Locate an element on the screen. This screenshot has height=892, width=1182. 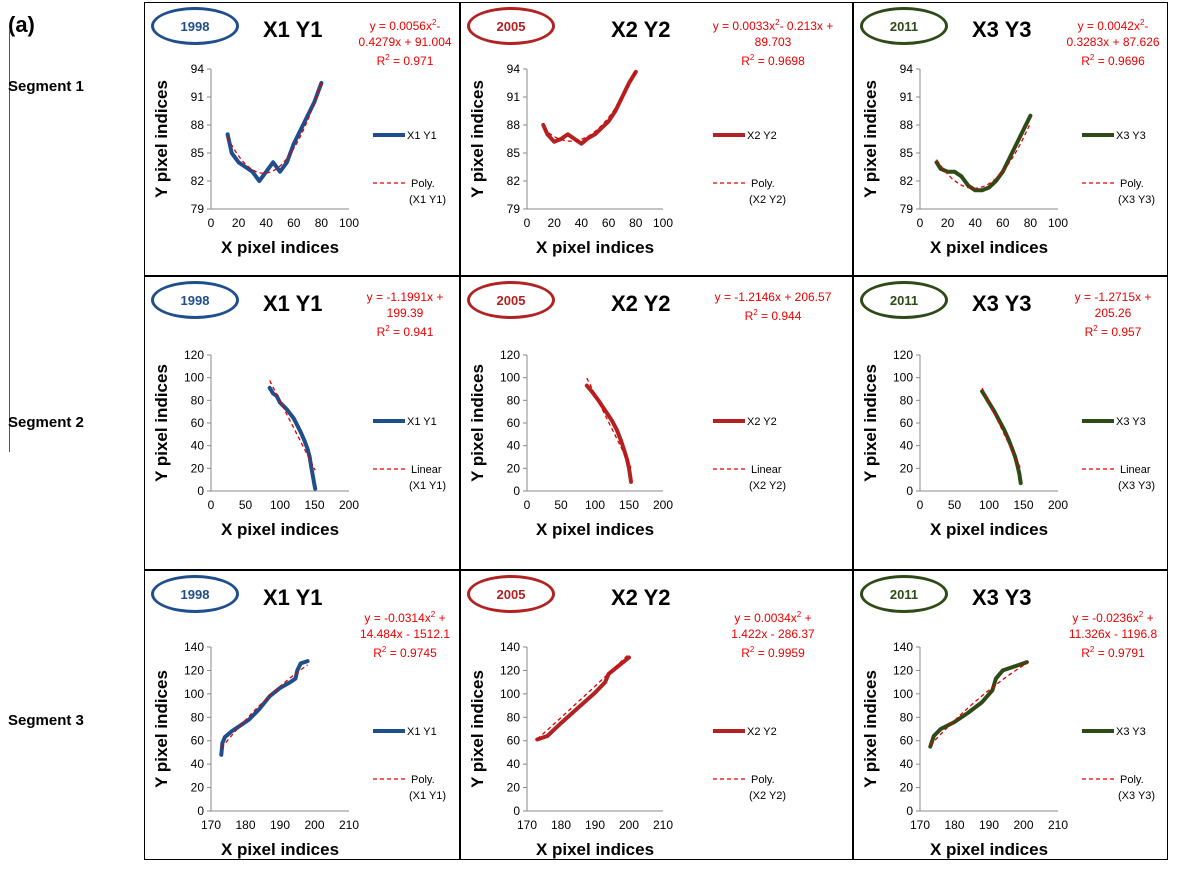
equation-line: 11.326x - 1196.8 is located at coordinates (1113, 634).